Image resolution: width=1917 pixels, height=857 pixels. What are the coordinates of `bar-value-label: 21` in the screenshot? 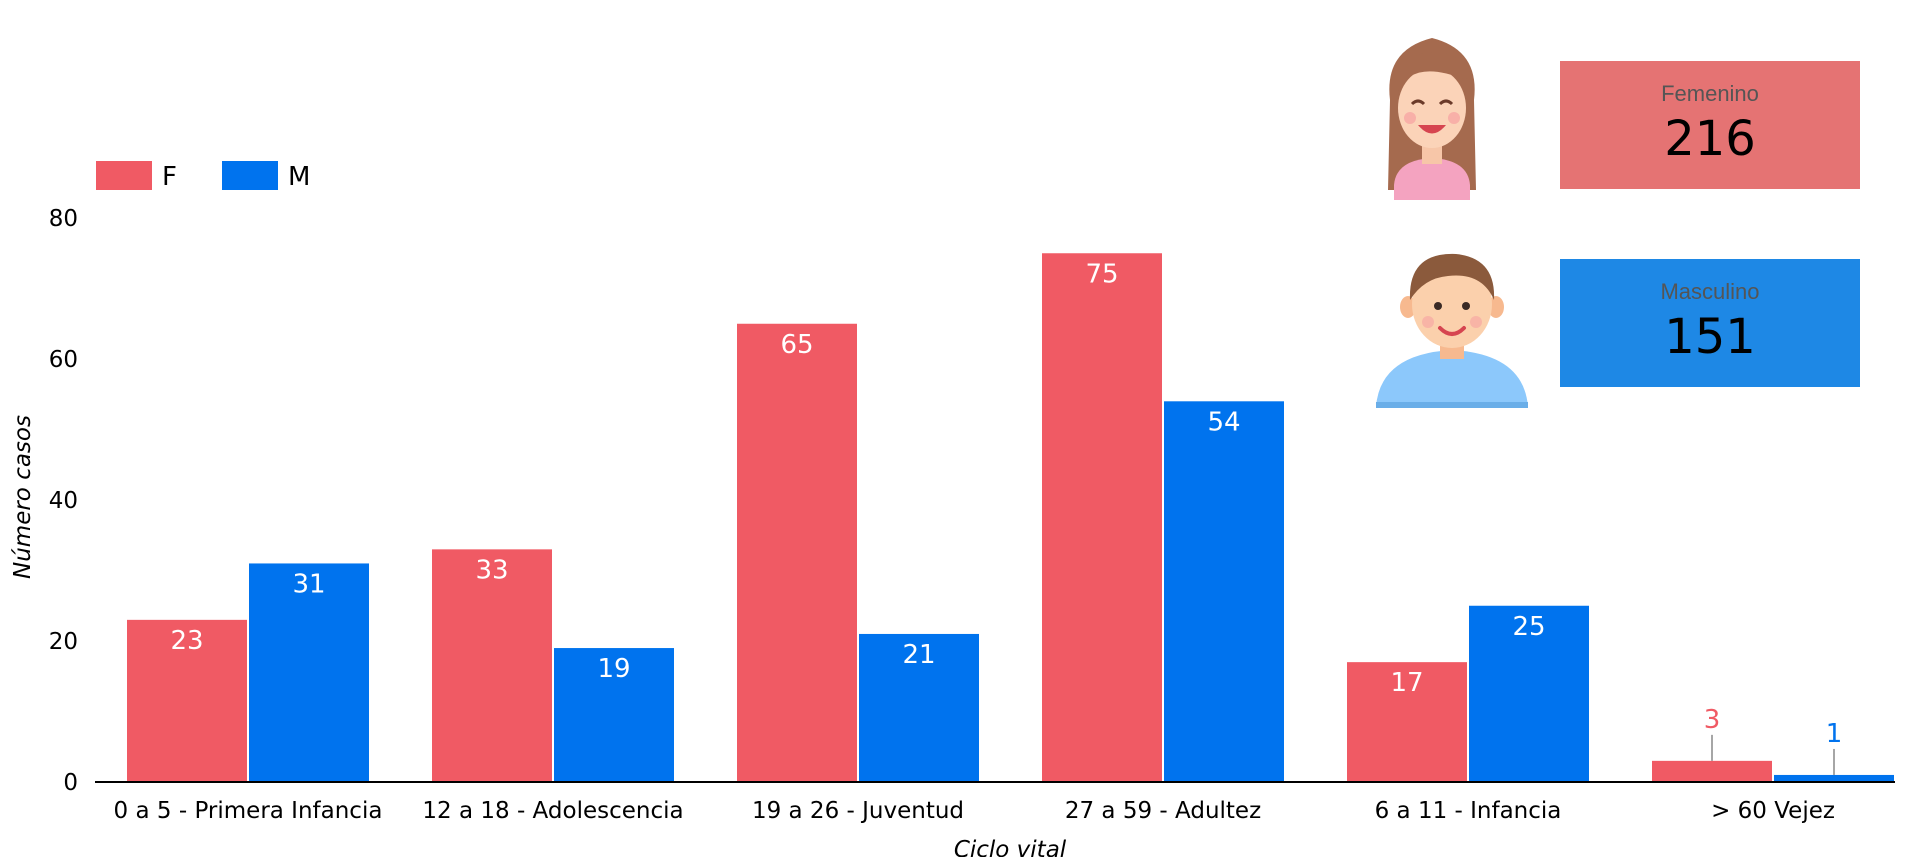 It's located at (918, 655).